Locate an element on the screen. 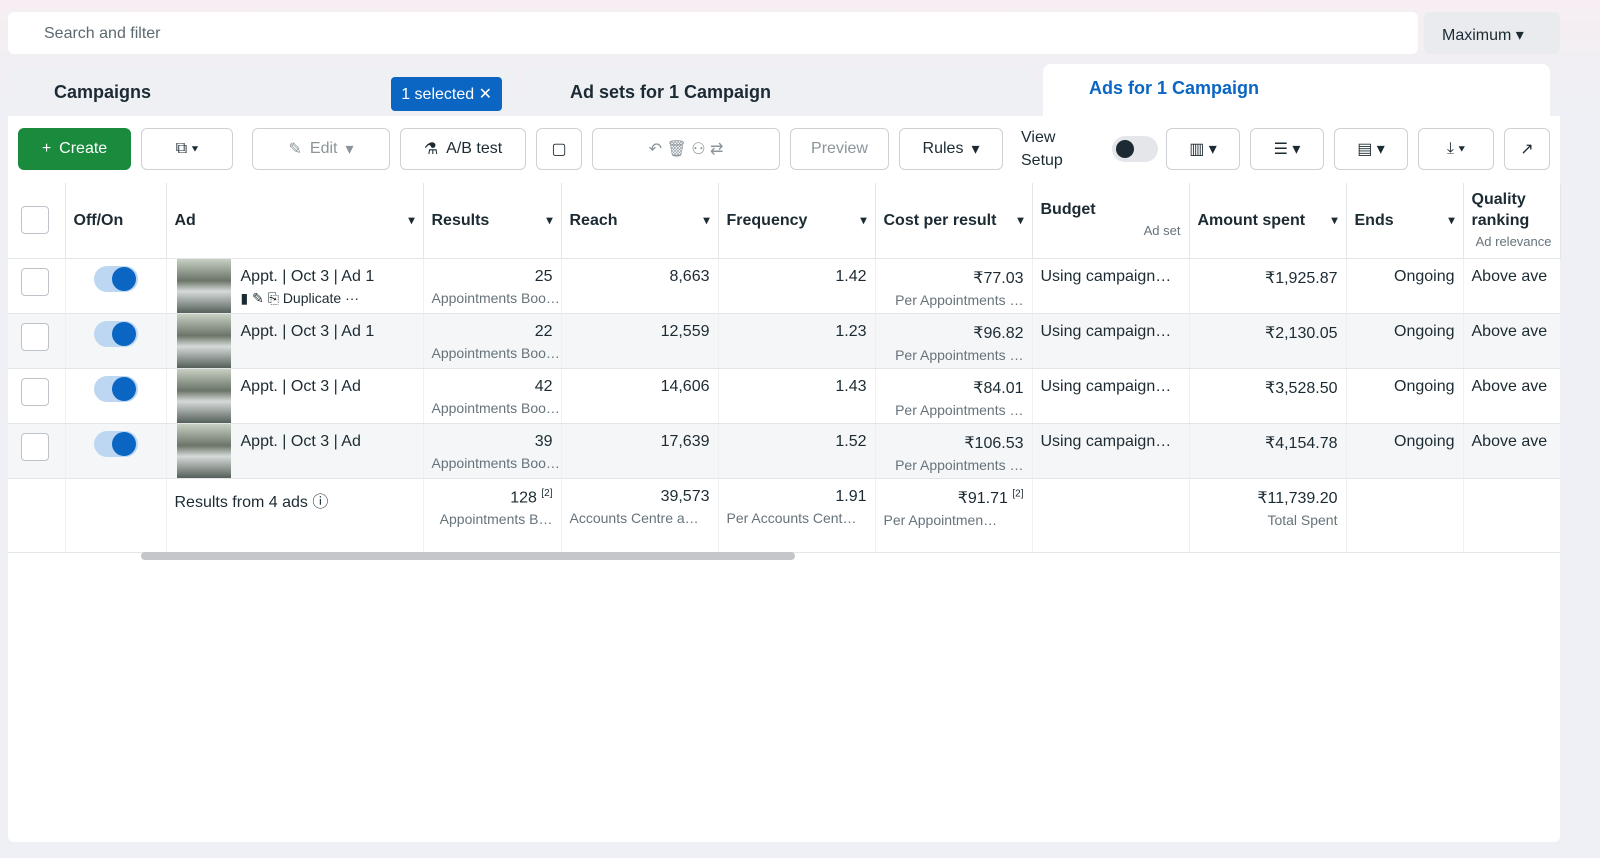 The height and width of the screenshot is (858, 1600). button-label: Preview is located at coordinates (839, 148).